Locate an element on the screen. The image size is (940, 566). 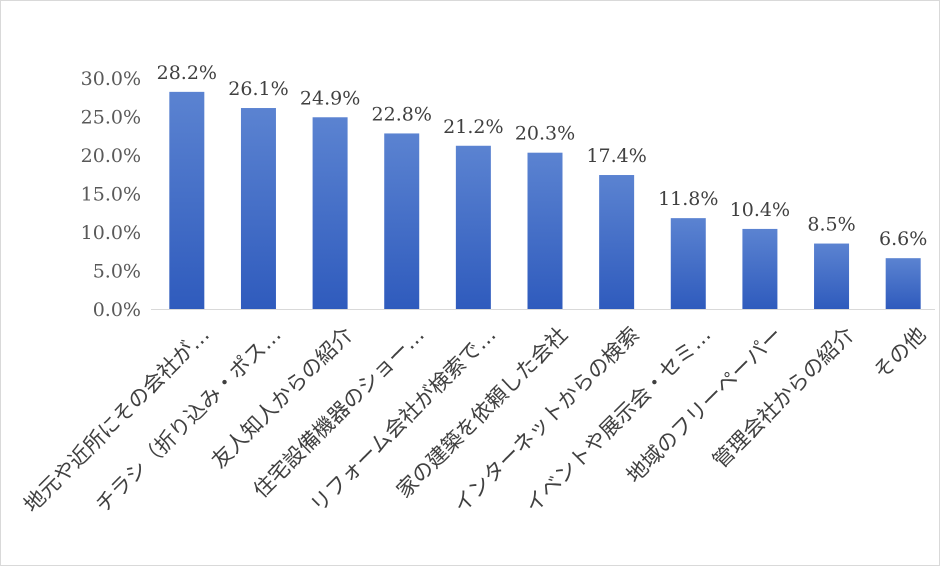
x-tick-label: 管理会社からの紹介 is located at coordinates (783, 397).